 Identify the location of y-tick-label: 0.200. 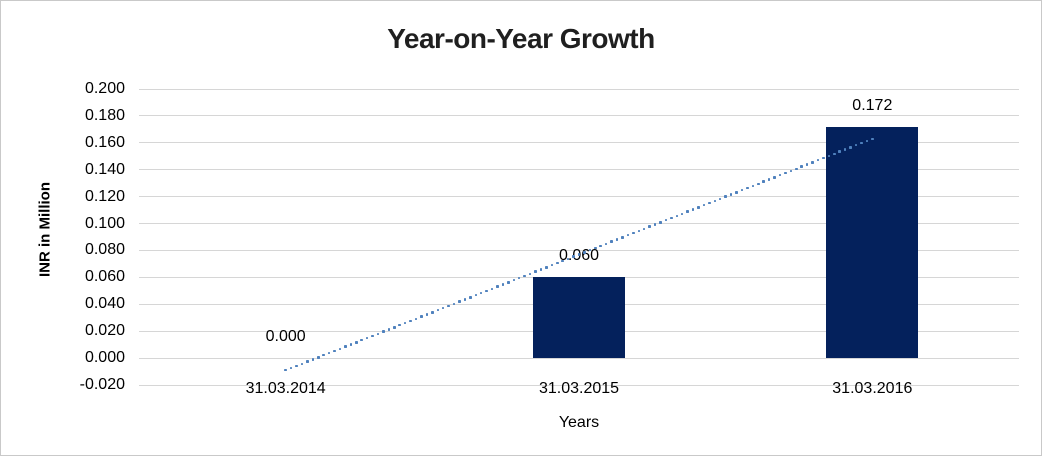
(104, 88).